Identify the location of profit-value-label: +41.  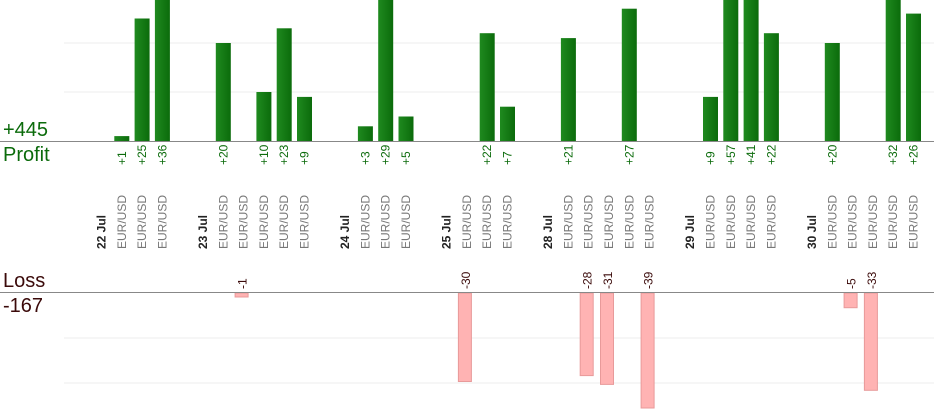
(751, 154).